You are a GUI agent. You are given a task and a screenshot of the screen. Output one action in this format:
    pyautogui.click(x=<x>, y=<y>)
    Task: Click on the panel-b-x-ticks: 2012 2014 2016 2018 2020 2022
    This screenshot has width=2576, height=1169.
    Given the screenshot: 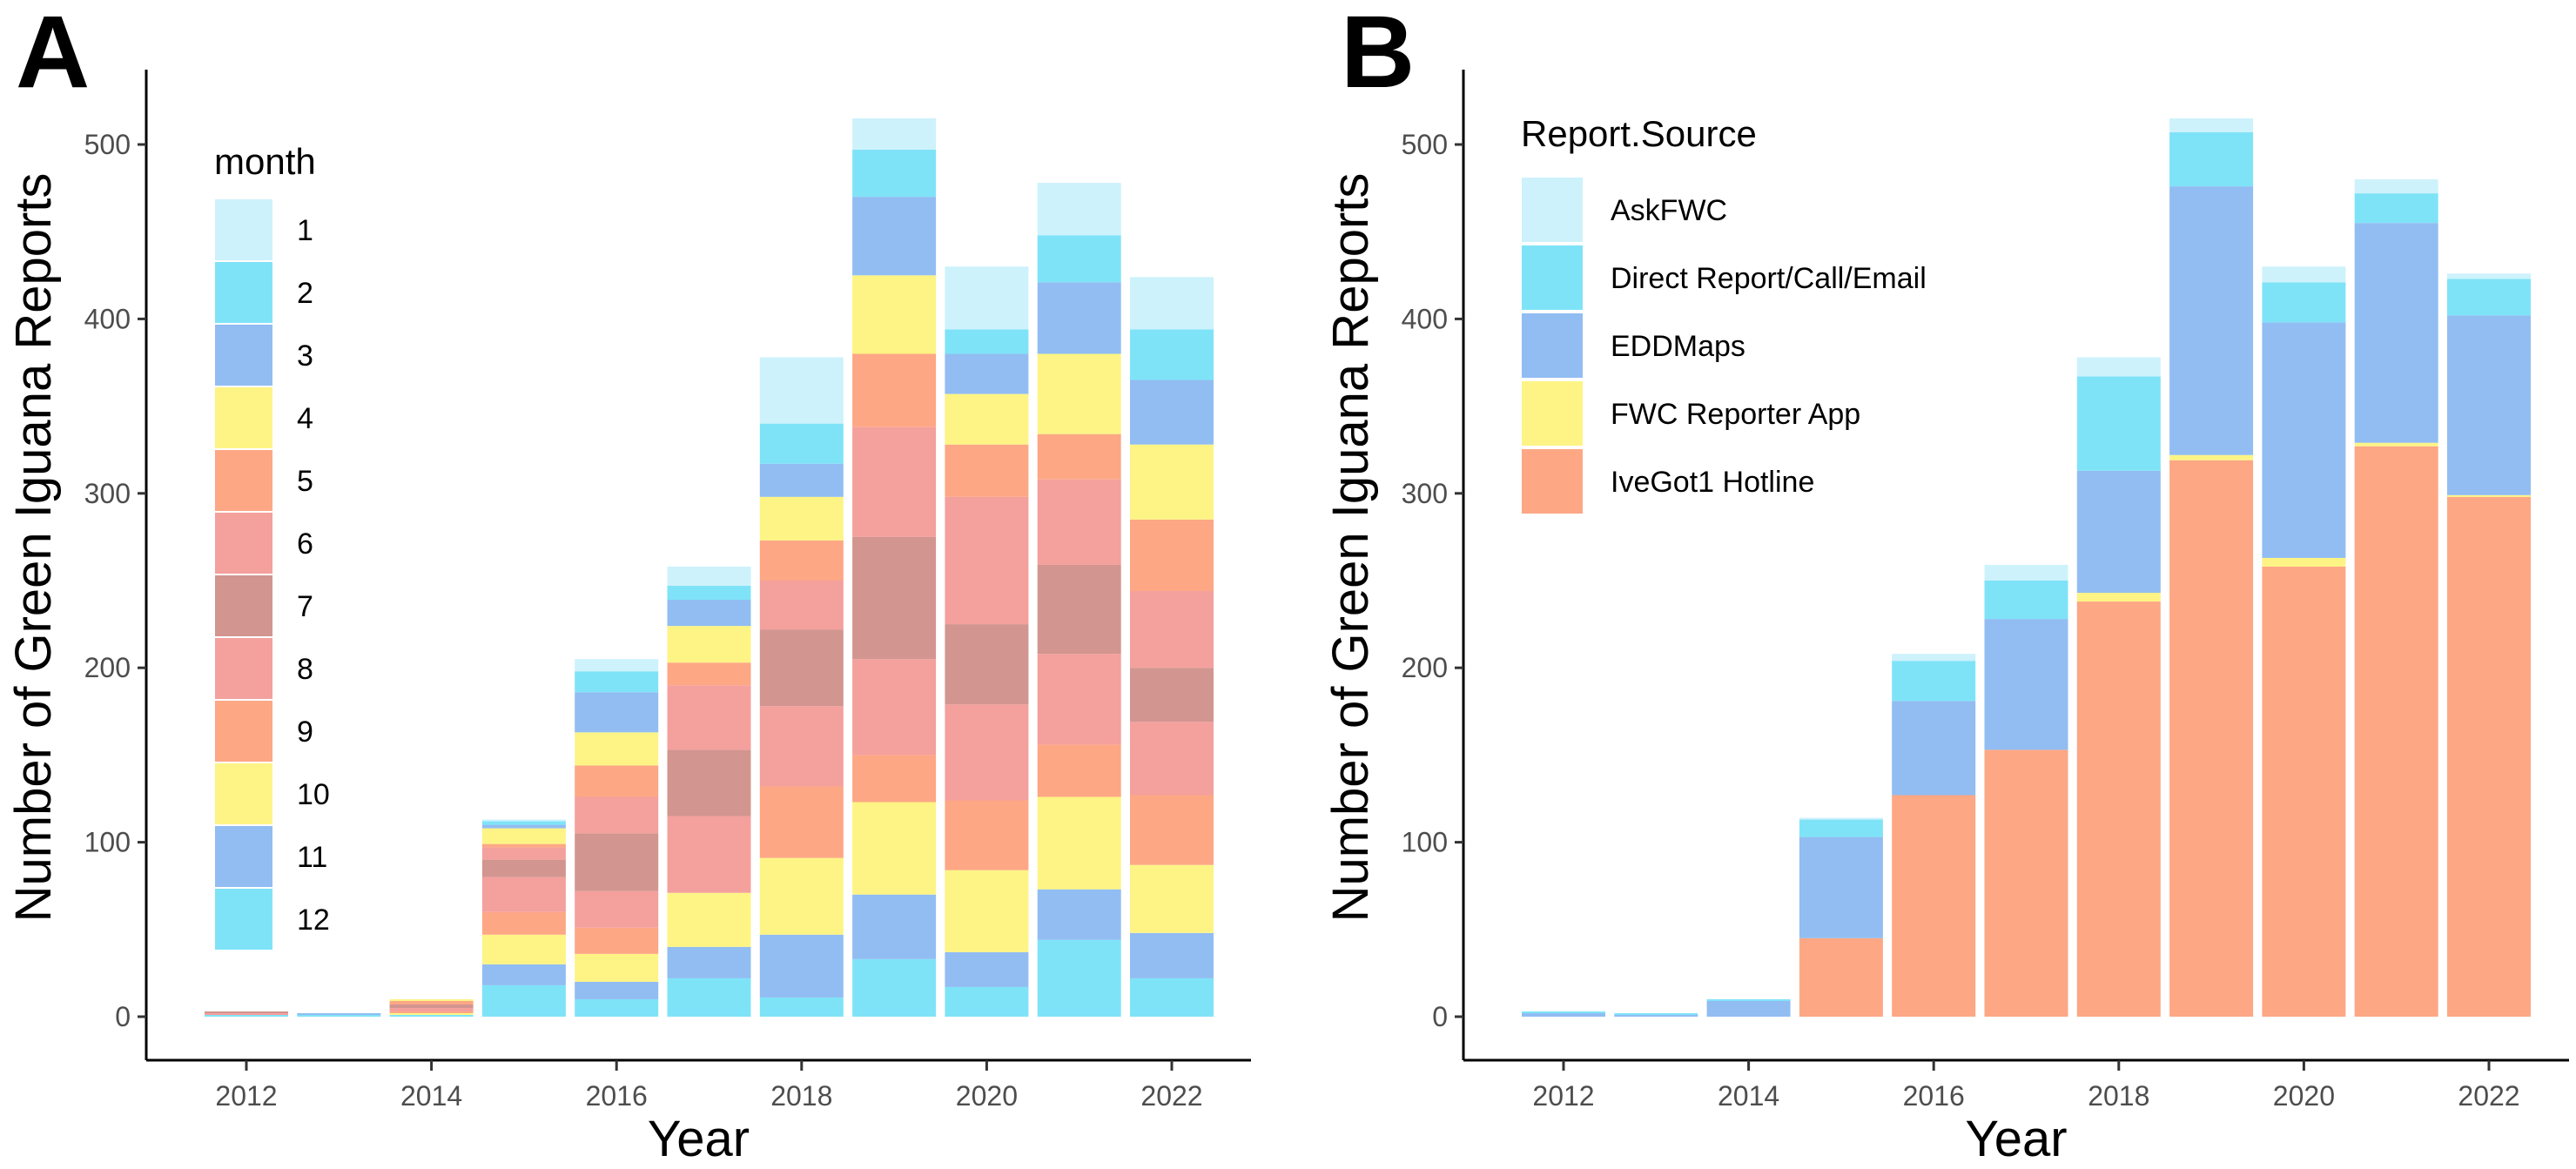 What is the action you would take?
    pyautogui.click(x=2026, y=1086)
    